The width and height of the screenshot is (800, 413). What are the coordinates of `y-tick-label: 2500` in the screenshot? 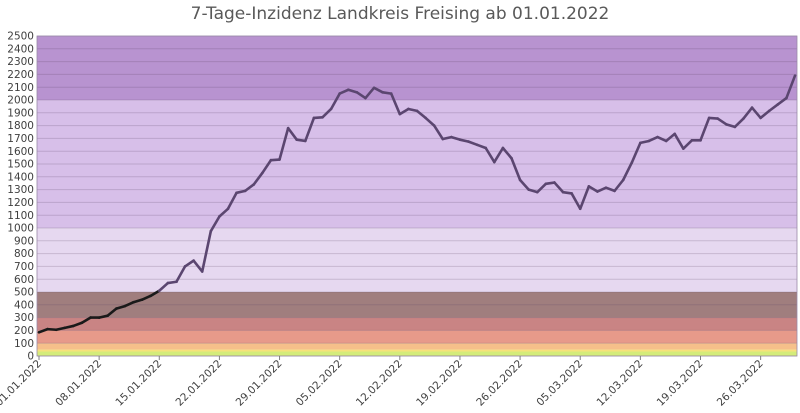 It's located at (20, 37).